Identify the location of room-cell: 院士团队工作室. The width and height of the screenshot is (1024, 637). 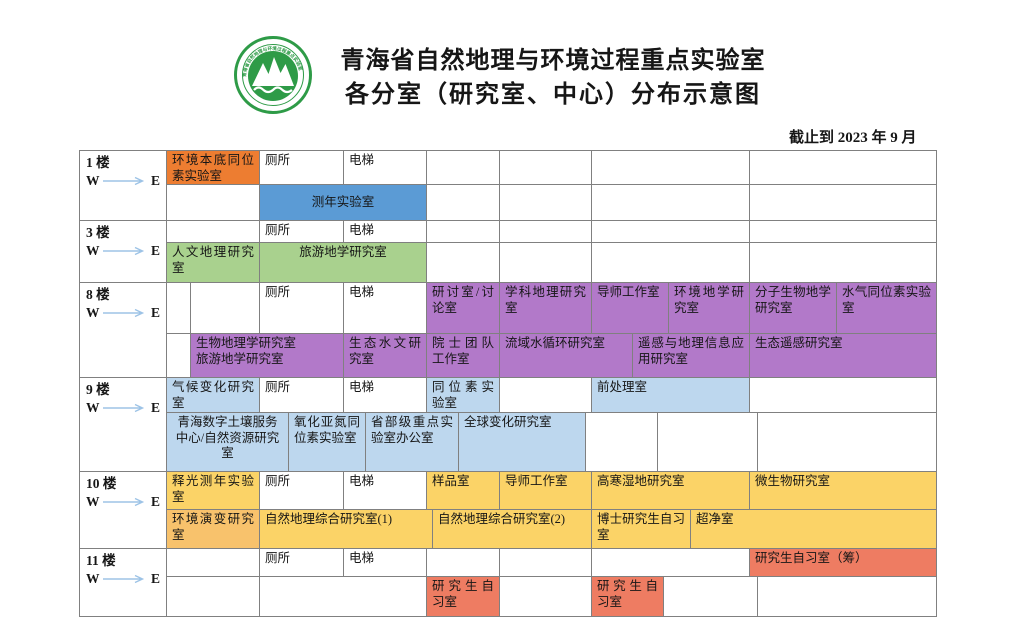
(463, 356).